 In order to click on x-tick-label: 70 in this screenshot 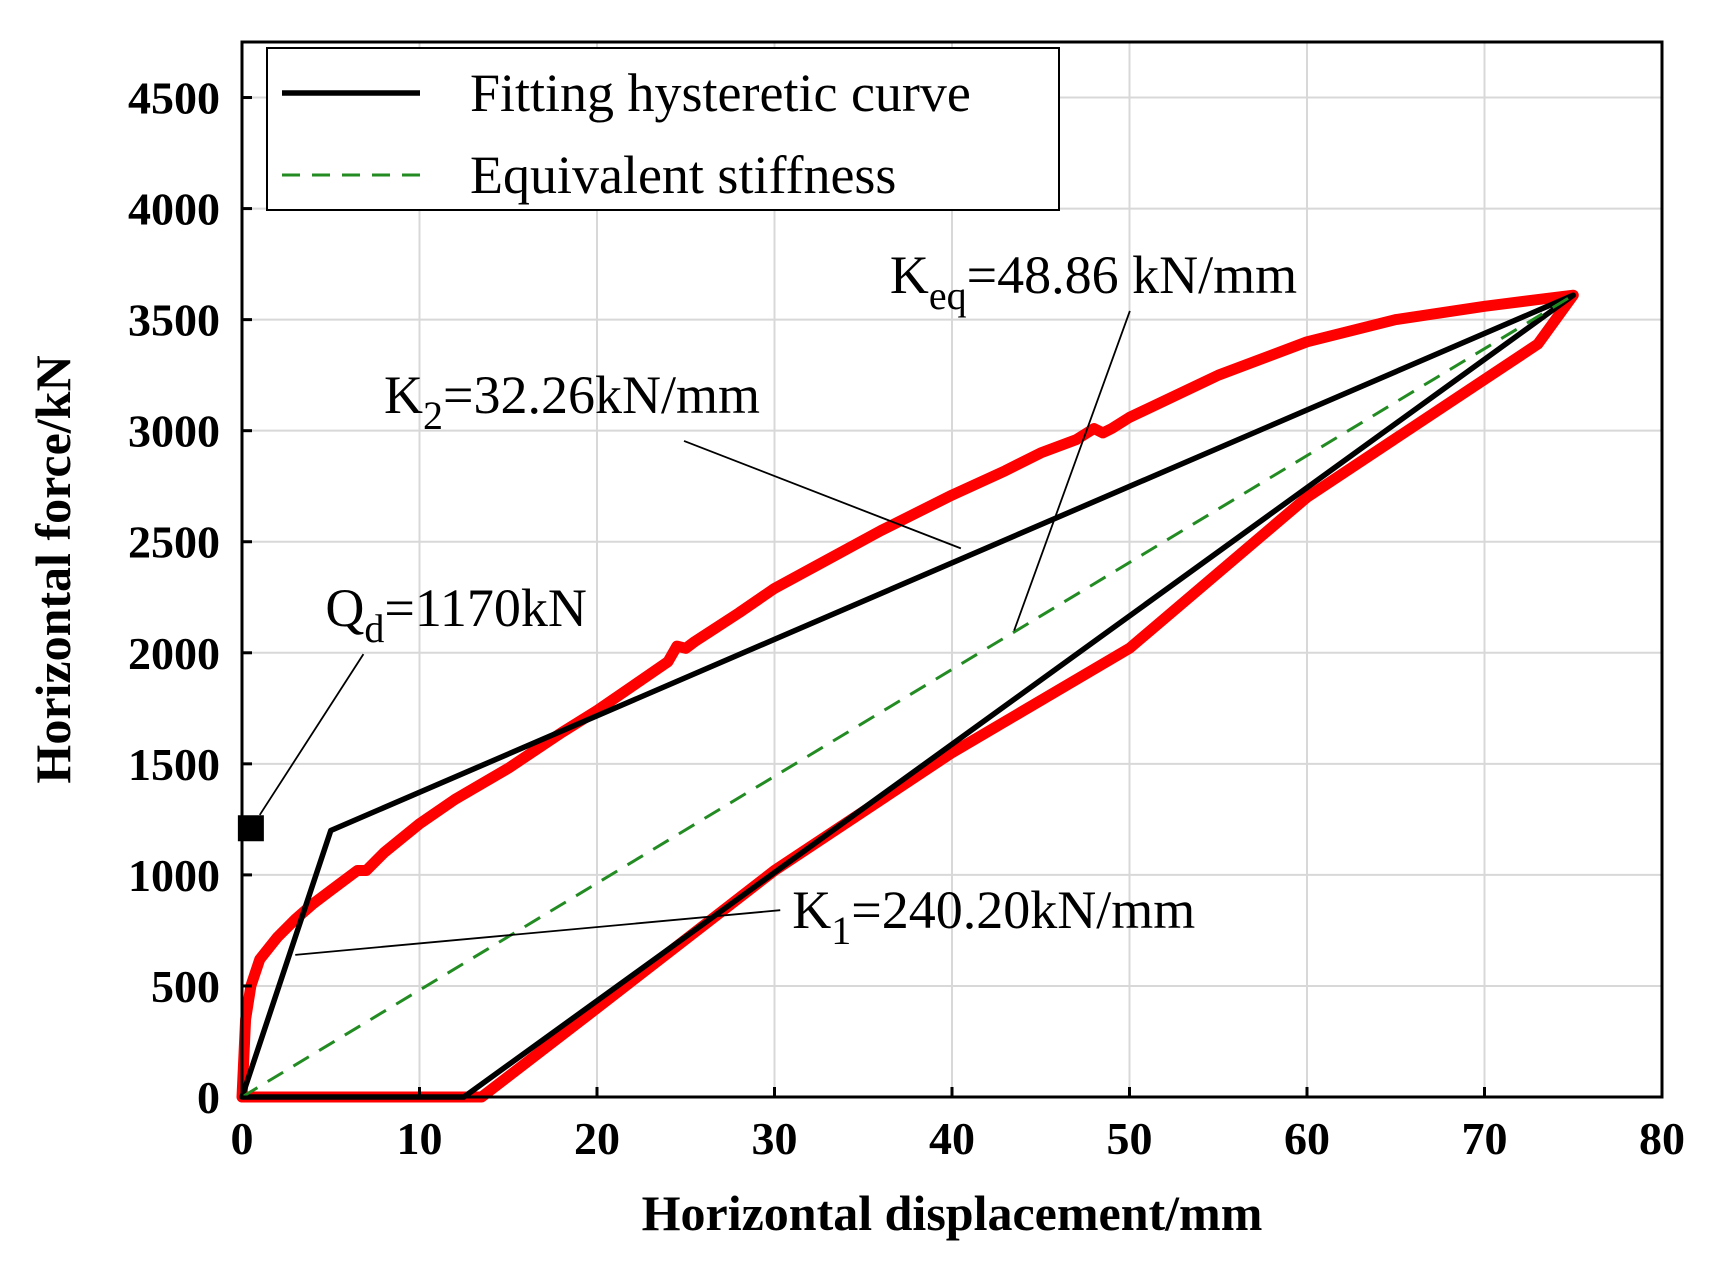, I will do `click(1485, 1138)`.